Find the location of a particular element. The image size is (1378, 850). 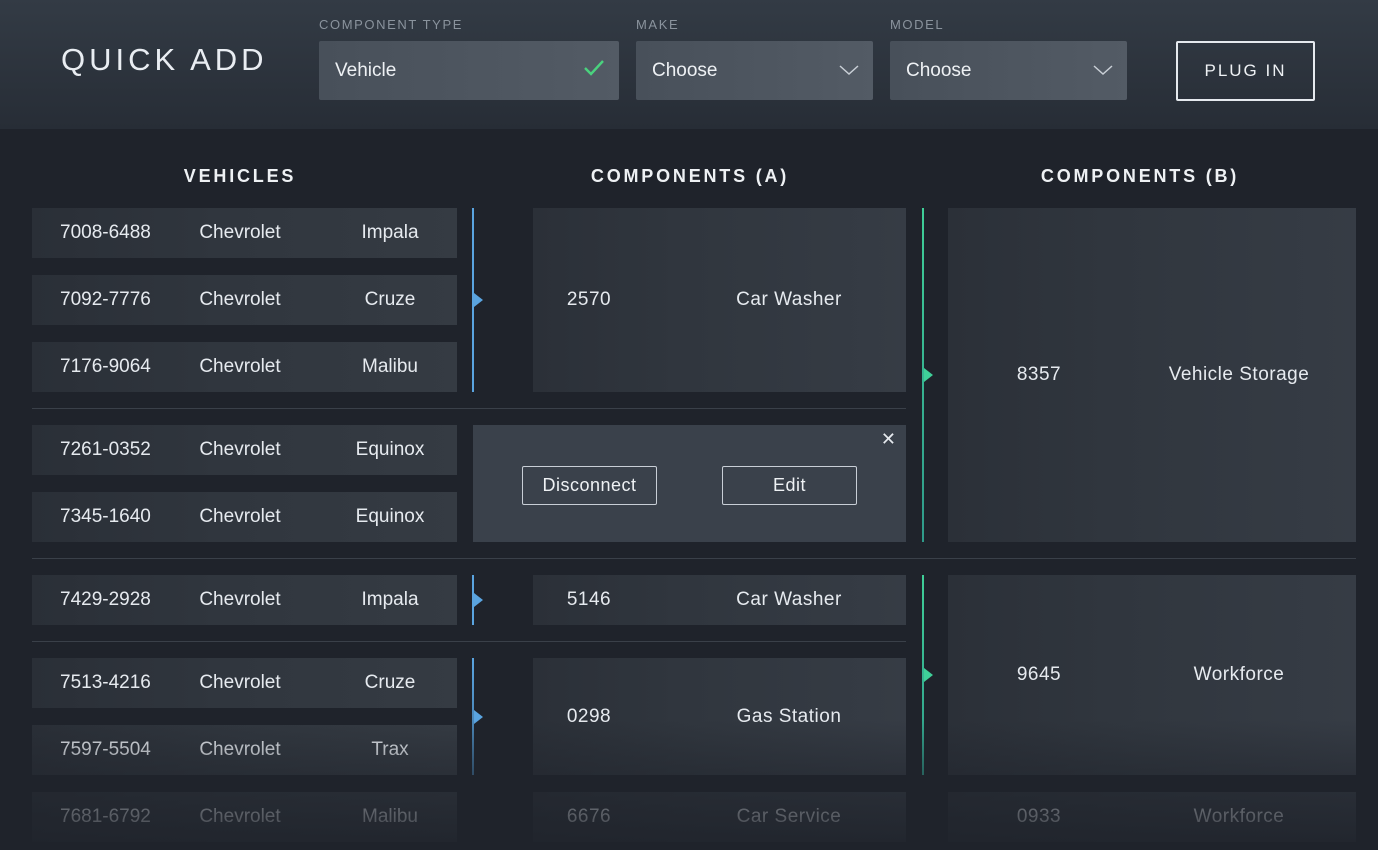

vehicle-row: 7681-6792 Chevrolet Malibu is located at coordinates (244, 817).